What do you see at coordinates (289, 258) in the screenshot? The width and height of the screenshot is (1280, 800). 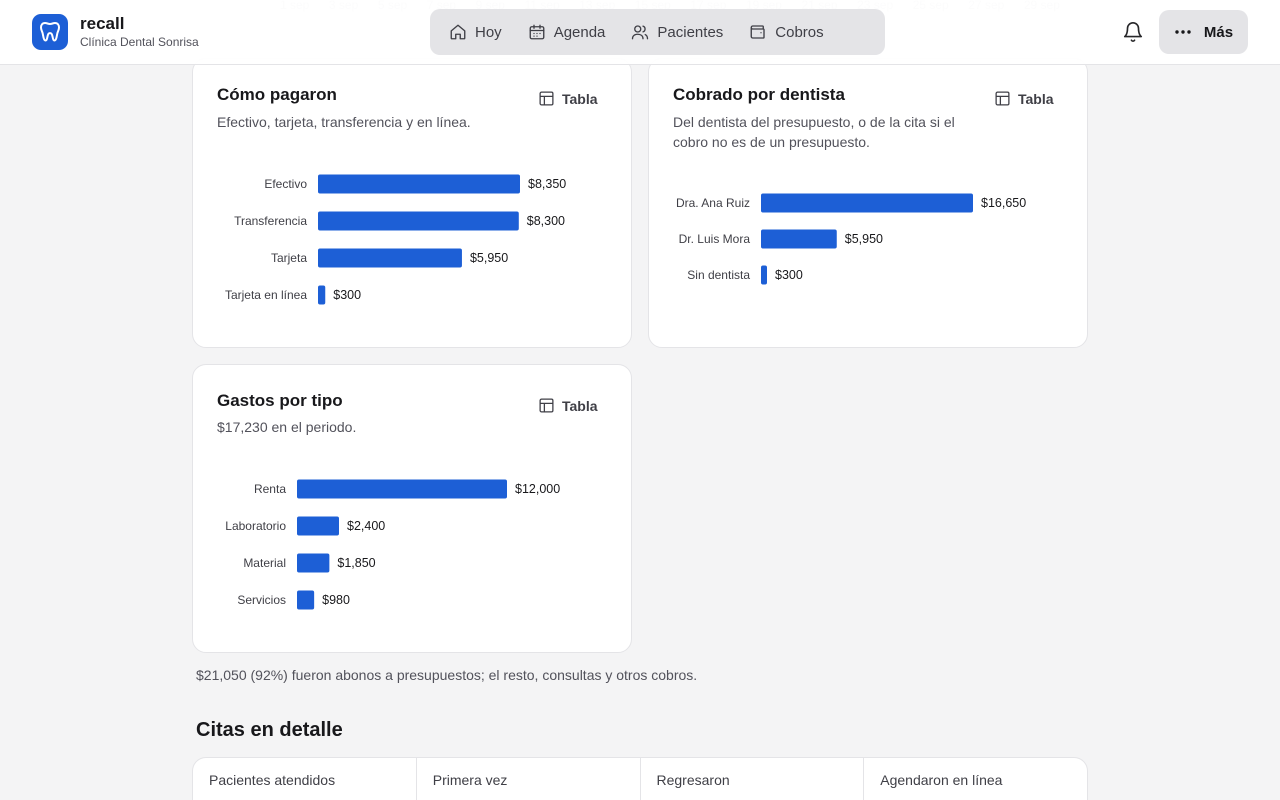 I see `category-label: Tarjeta` at bounding box center [289, 258].